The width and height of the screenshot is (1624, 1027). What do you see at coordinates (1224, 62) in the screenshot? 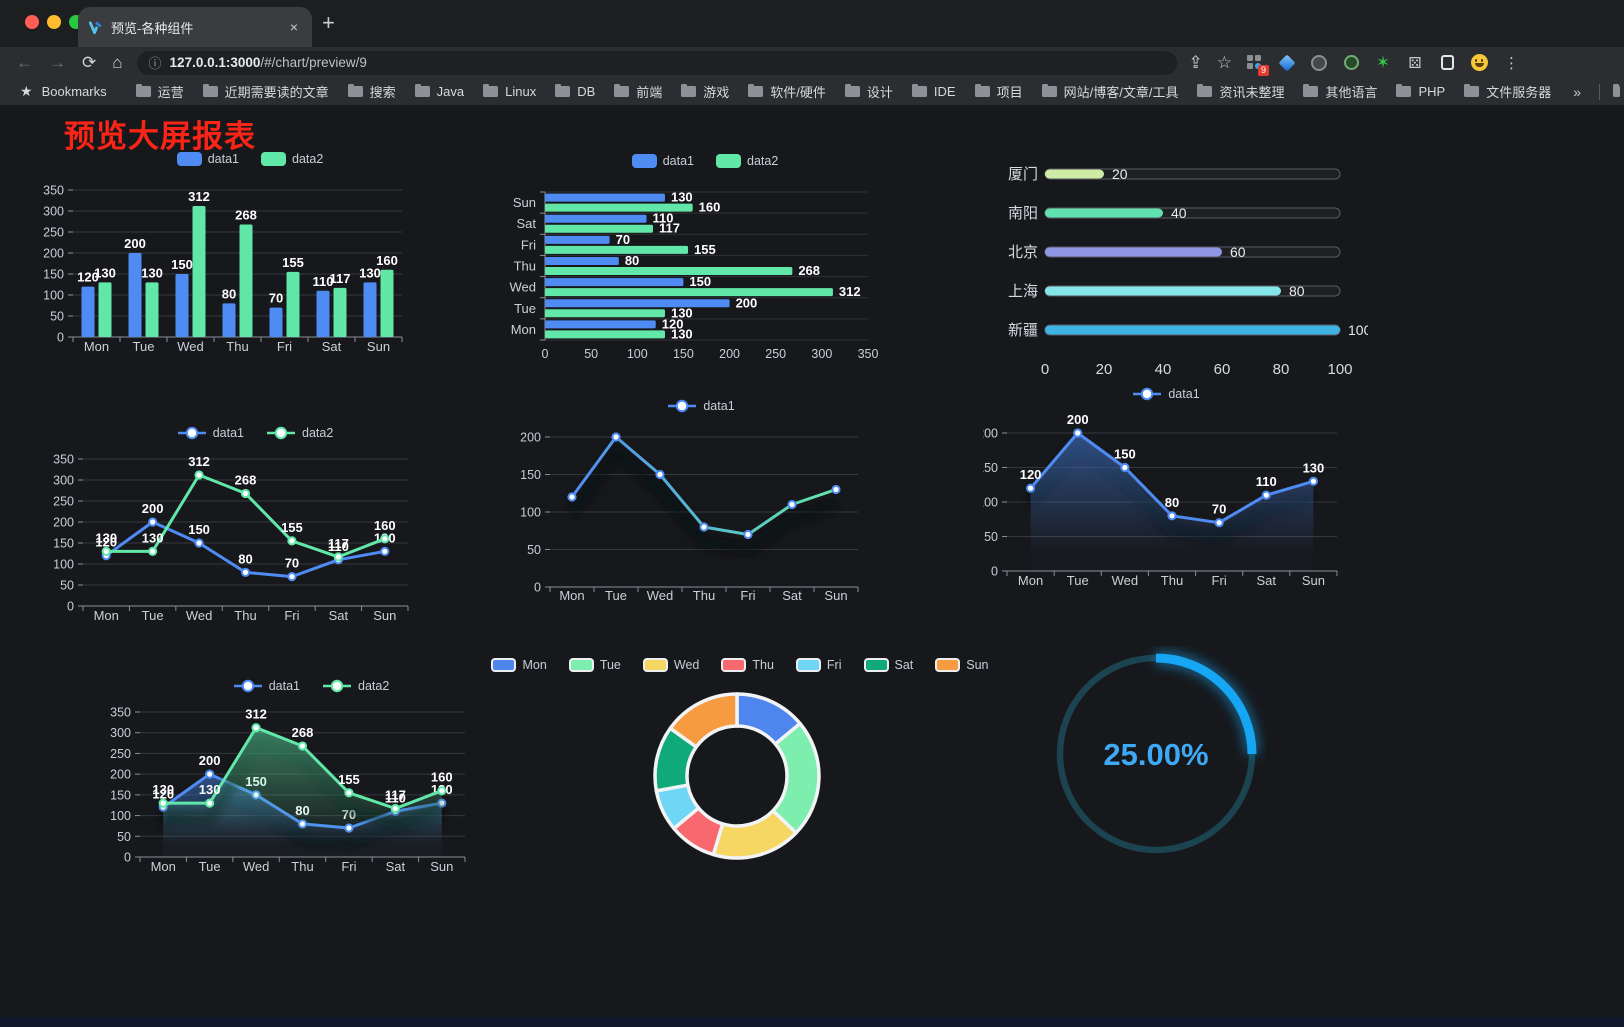
I see `bookmark-star-icon: ☆` at bounding box center [1224, 62].